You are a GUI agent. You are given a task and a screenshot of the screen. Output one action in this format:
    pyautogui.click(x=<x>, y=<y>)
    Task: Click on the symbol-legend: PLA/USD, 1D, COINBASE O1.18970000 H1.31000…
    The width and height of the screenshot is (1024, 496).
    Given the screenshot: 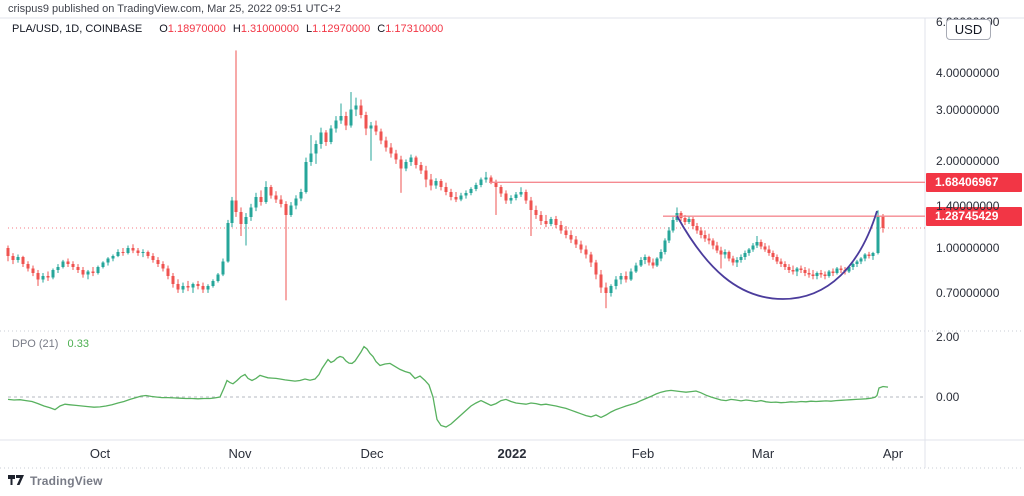 What is the action you would take?
    pyautogui.click(x=227, y=29)
    